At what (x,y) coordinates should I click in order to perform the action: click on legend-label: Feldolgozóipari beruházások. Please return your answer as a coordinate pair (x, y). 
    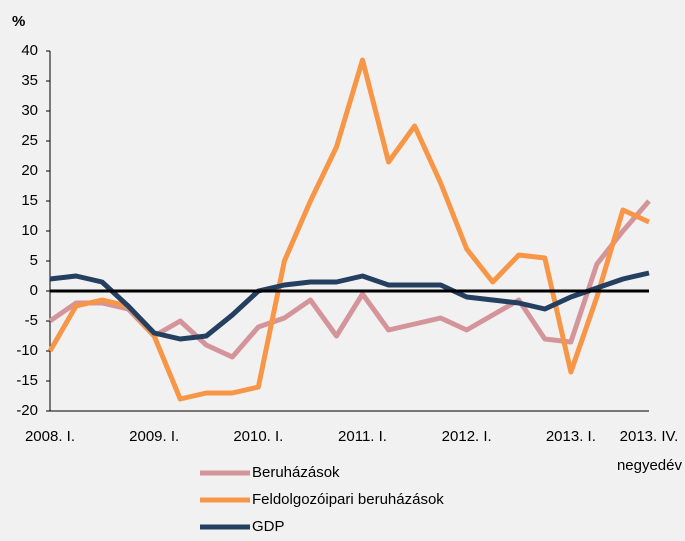
    Looking at the image, I should click on (348, 499).